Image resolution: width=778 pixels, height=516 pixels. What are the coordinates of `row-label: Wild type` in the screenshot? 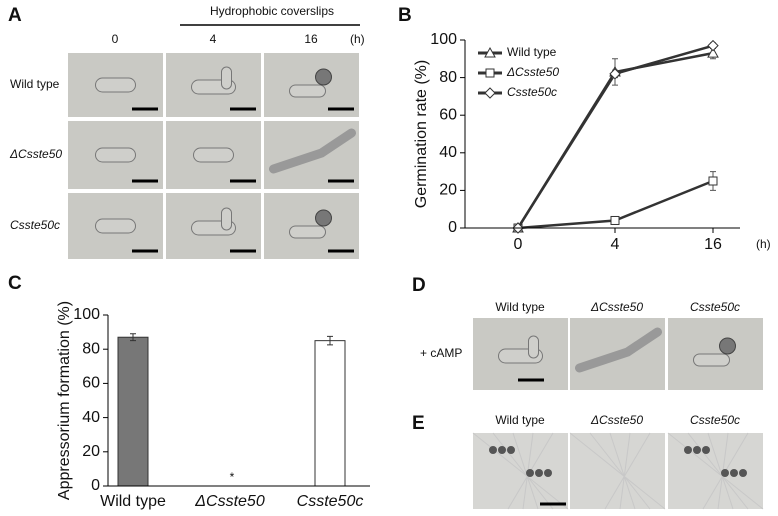 It's located at (35, 84).